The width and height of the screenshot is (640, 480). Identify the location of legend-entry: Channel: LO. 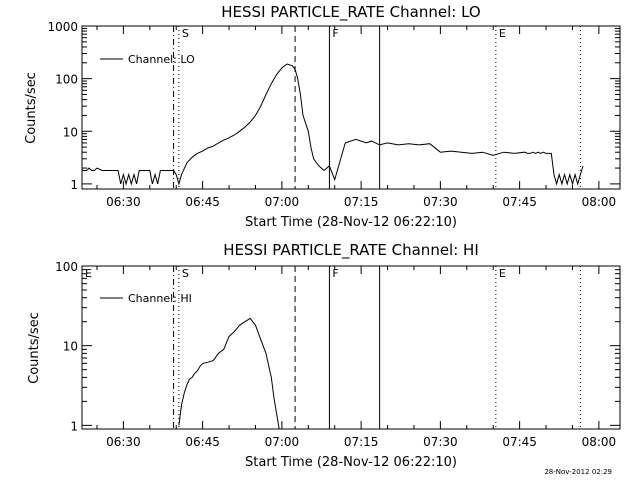
(161, 59).